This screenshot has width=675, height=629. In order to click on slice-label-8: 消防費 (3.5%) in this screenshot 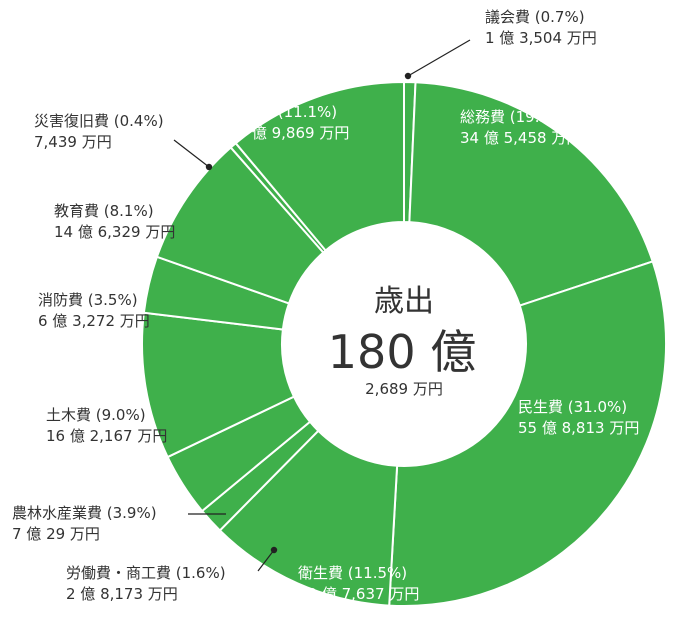, I will do `click(88, 300)`.